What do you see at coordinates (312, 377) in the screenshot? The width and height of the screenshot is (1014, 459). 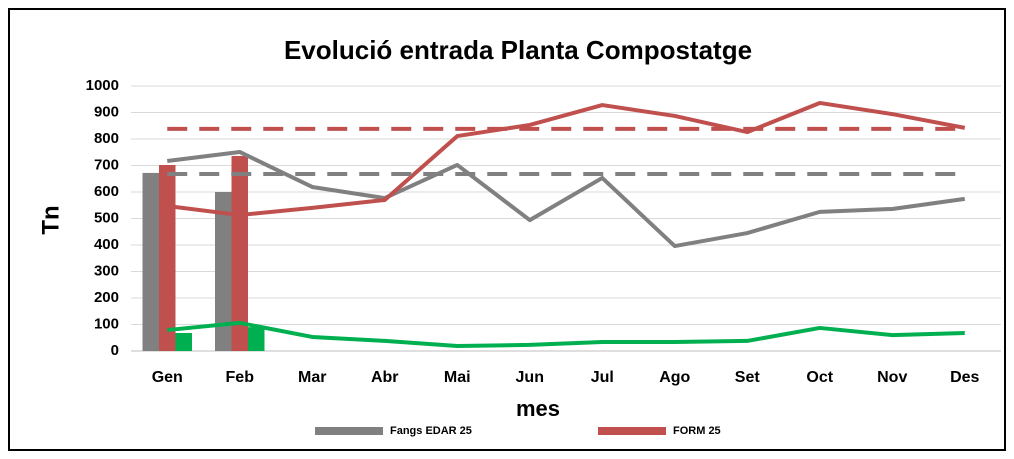 I see `x-tick-label: Mar` at bounding box center [312, 377].